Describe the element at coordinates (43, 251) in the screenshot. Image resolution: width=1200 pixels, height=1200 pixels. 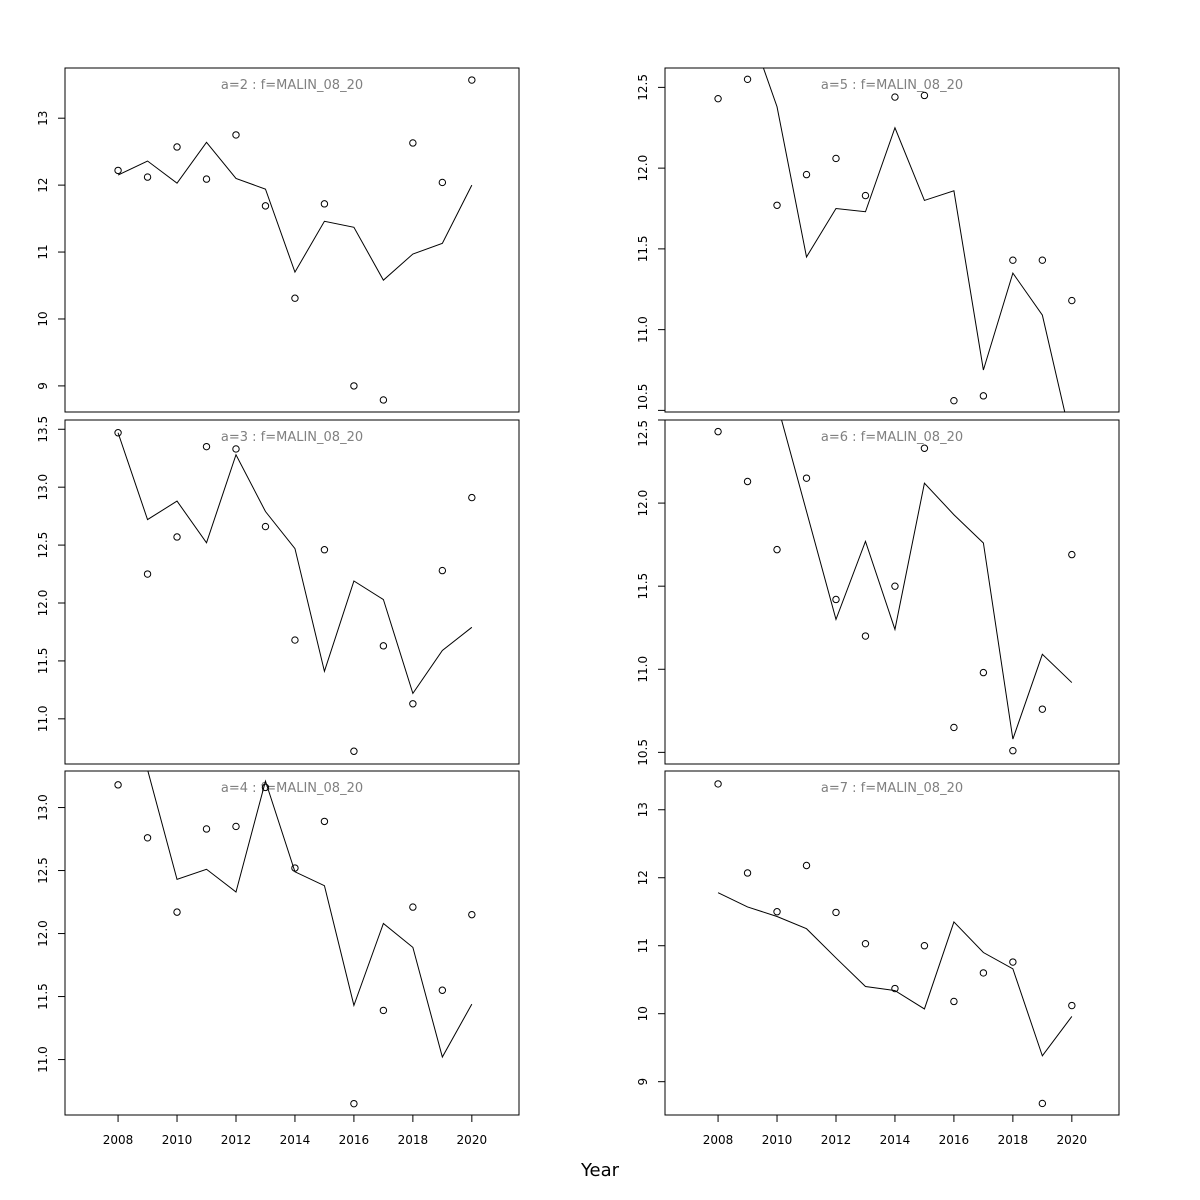
I see `y-tick-label: 11` at that location.